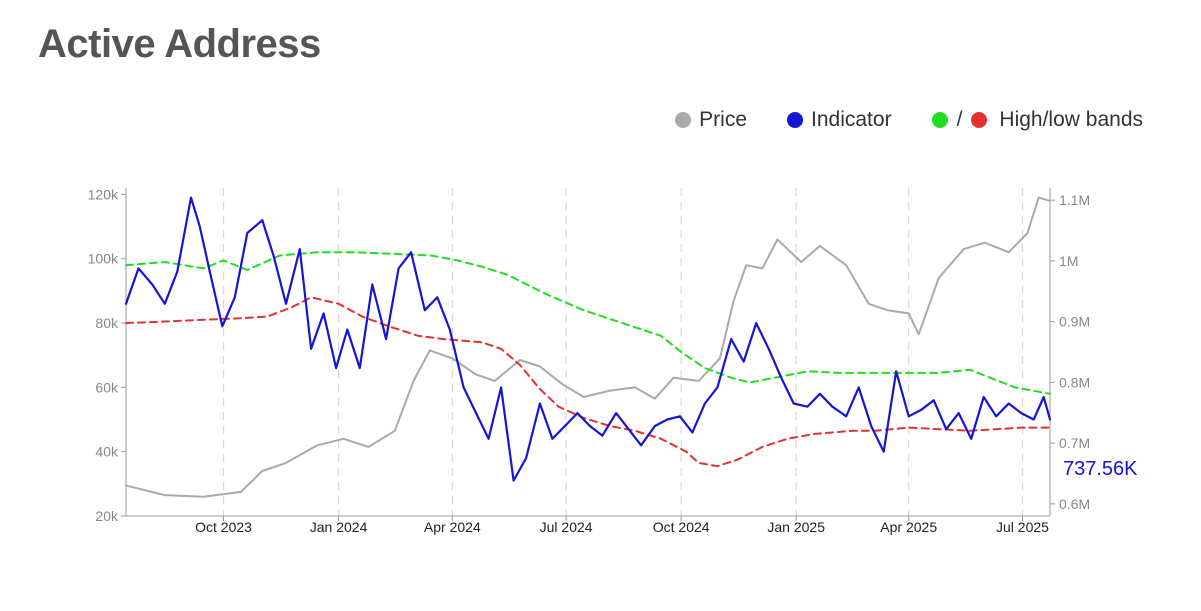 The width and height of the screenshot is (1201, 611). I want to click on legend-item-indicator: Indicator, so click(839, 120).